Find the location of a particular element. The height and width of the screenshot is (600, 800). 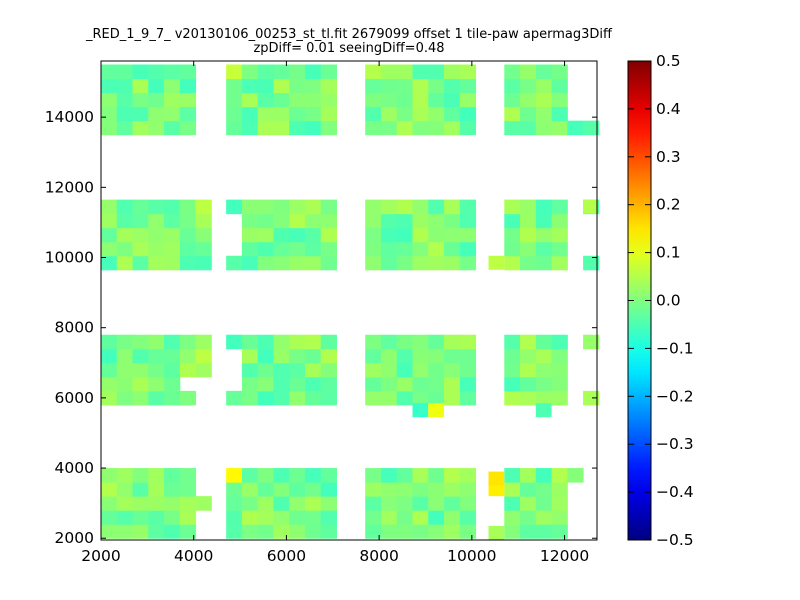

colorbar-tick-label: −0.5 is located at coordinates (675, 540).